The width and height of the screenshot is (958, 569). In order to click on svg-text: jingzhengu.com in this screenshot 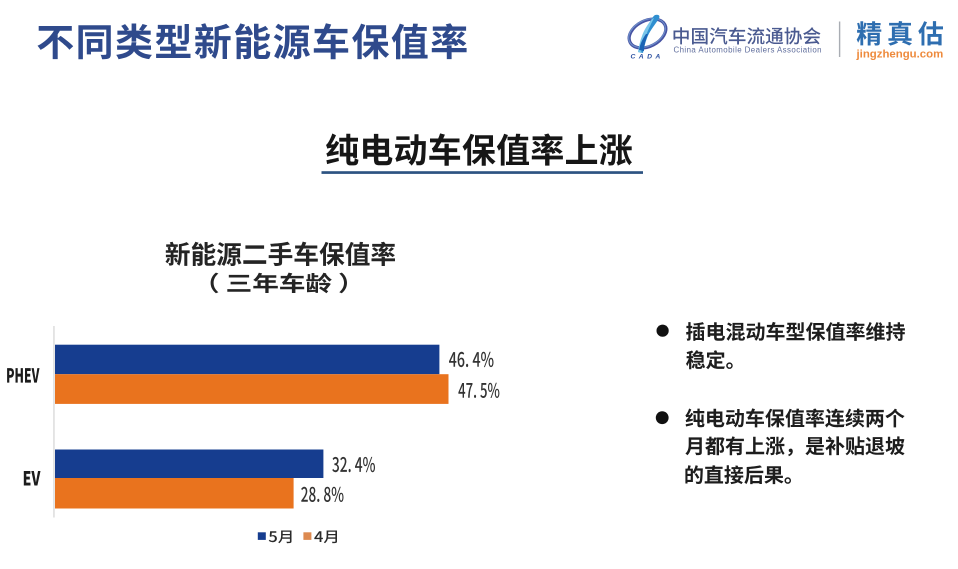, I will do `click(900, 55)`.